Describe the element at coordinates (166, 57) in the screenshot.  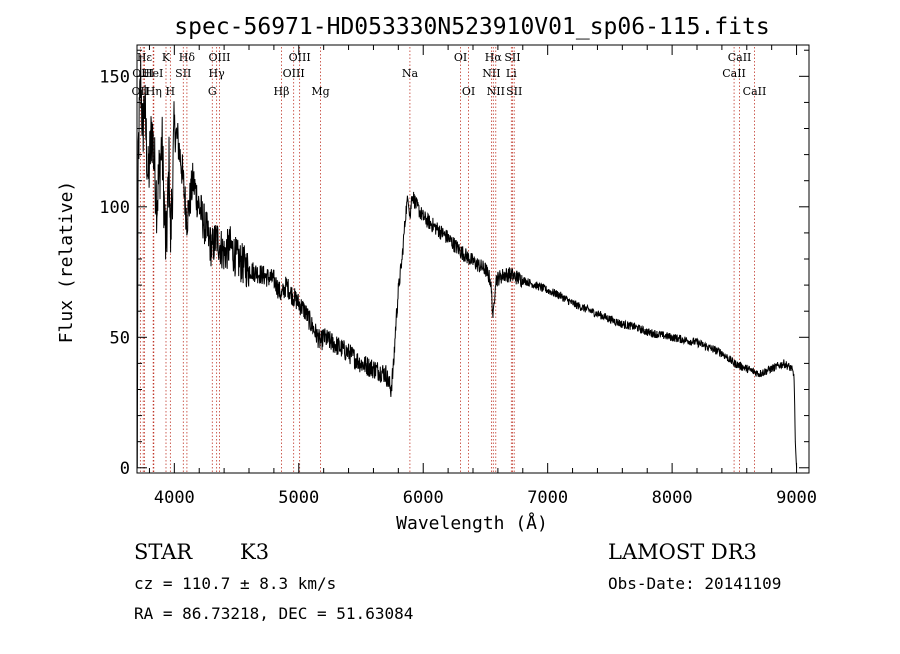
I see `line-label-5: K` at that location.